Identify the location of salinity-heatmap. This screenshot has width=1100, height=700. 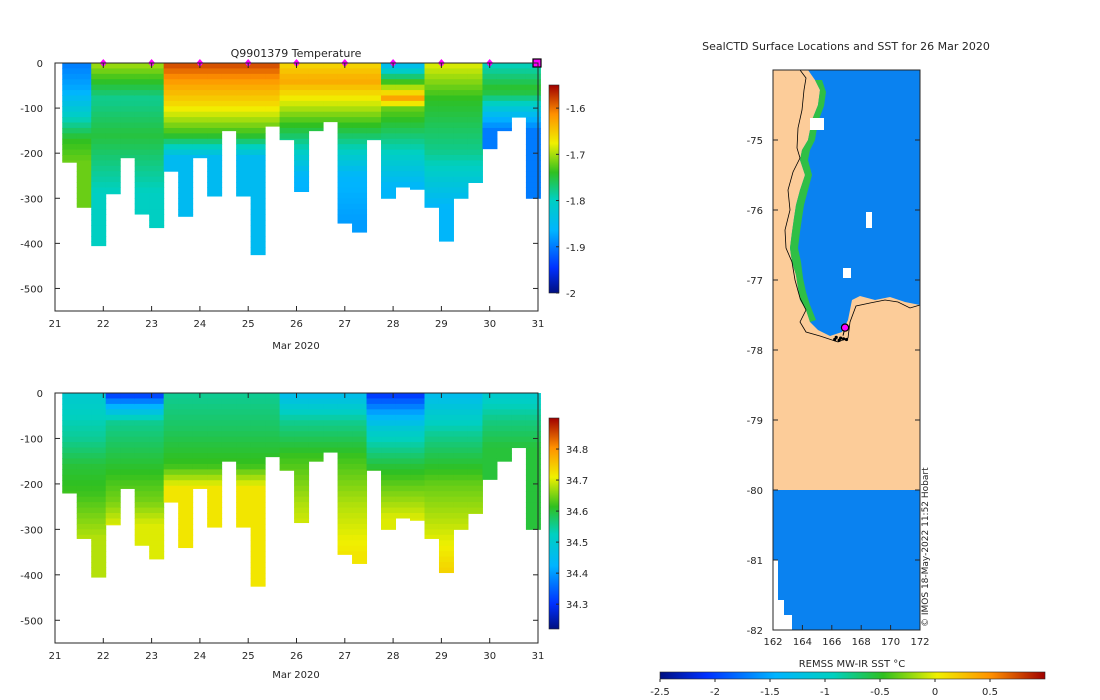
(301, 490).